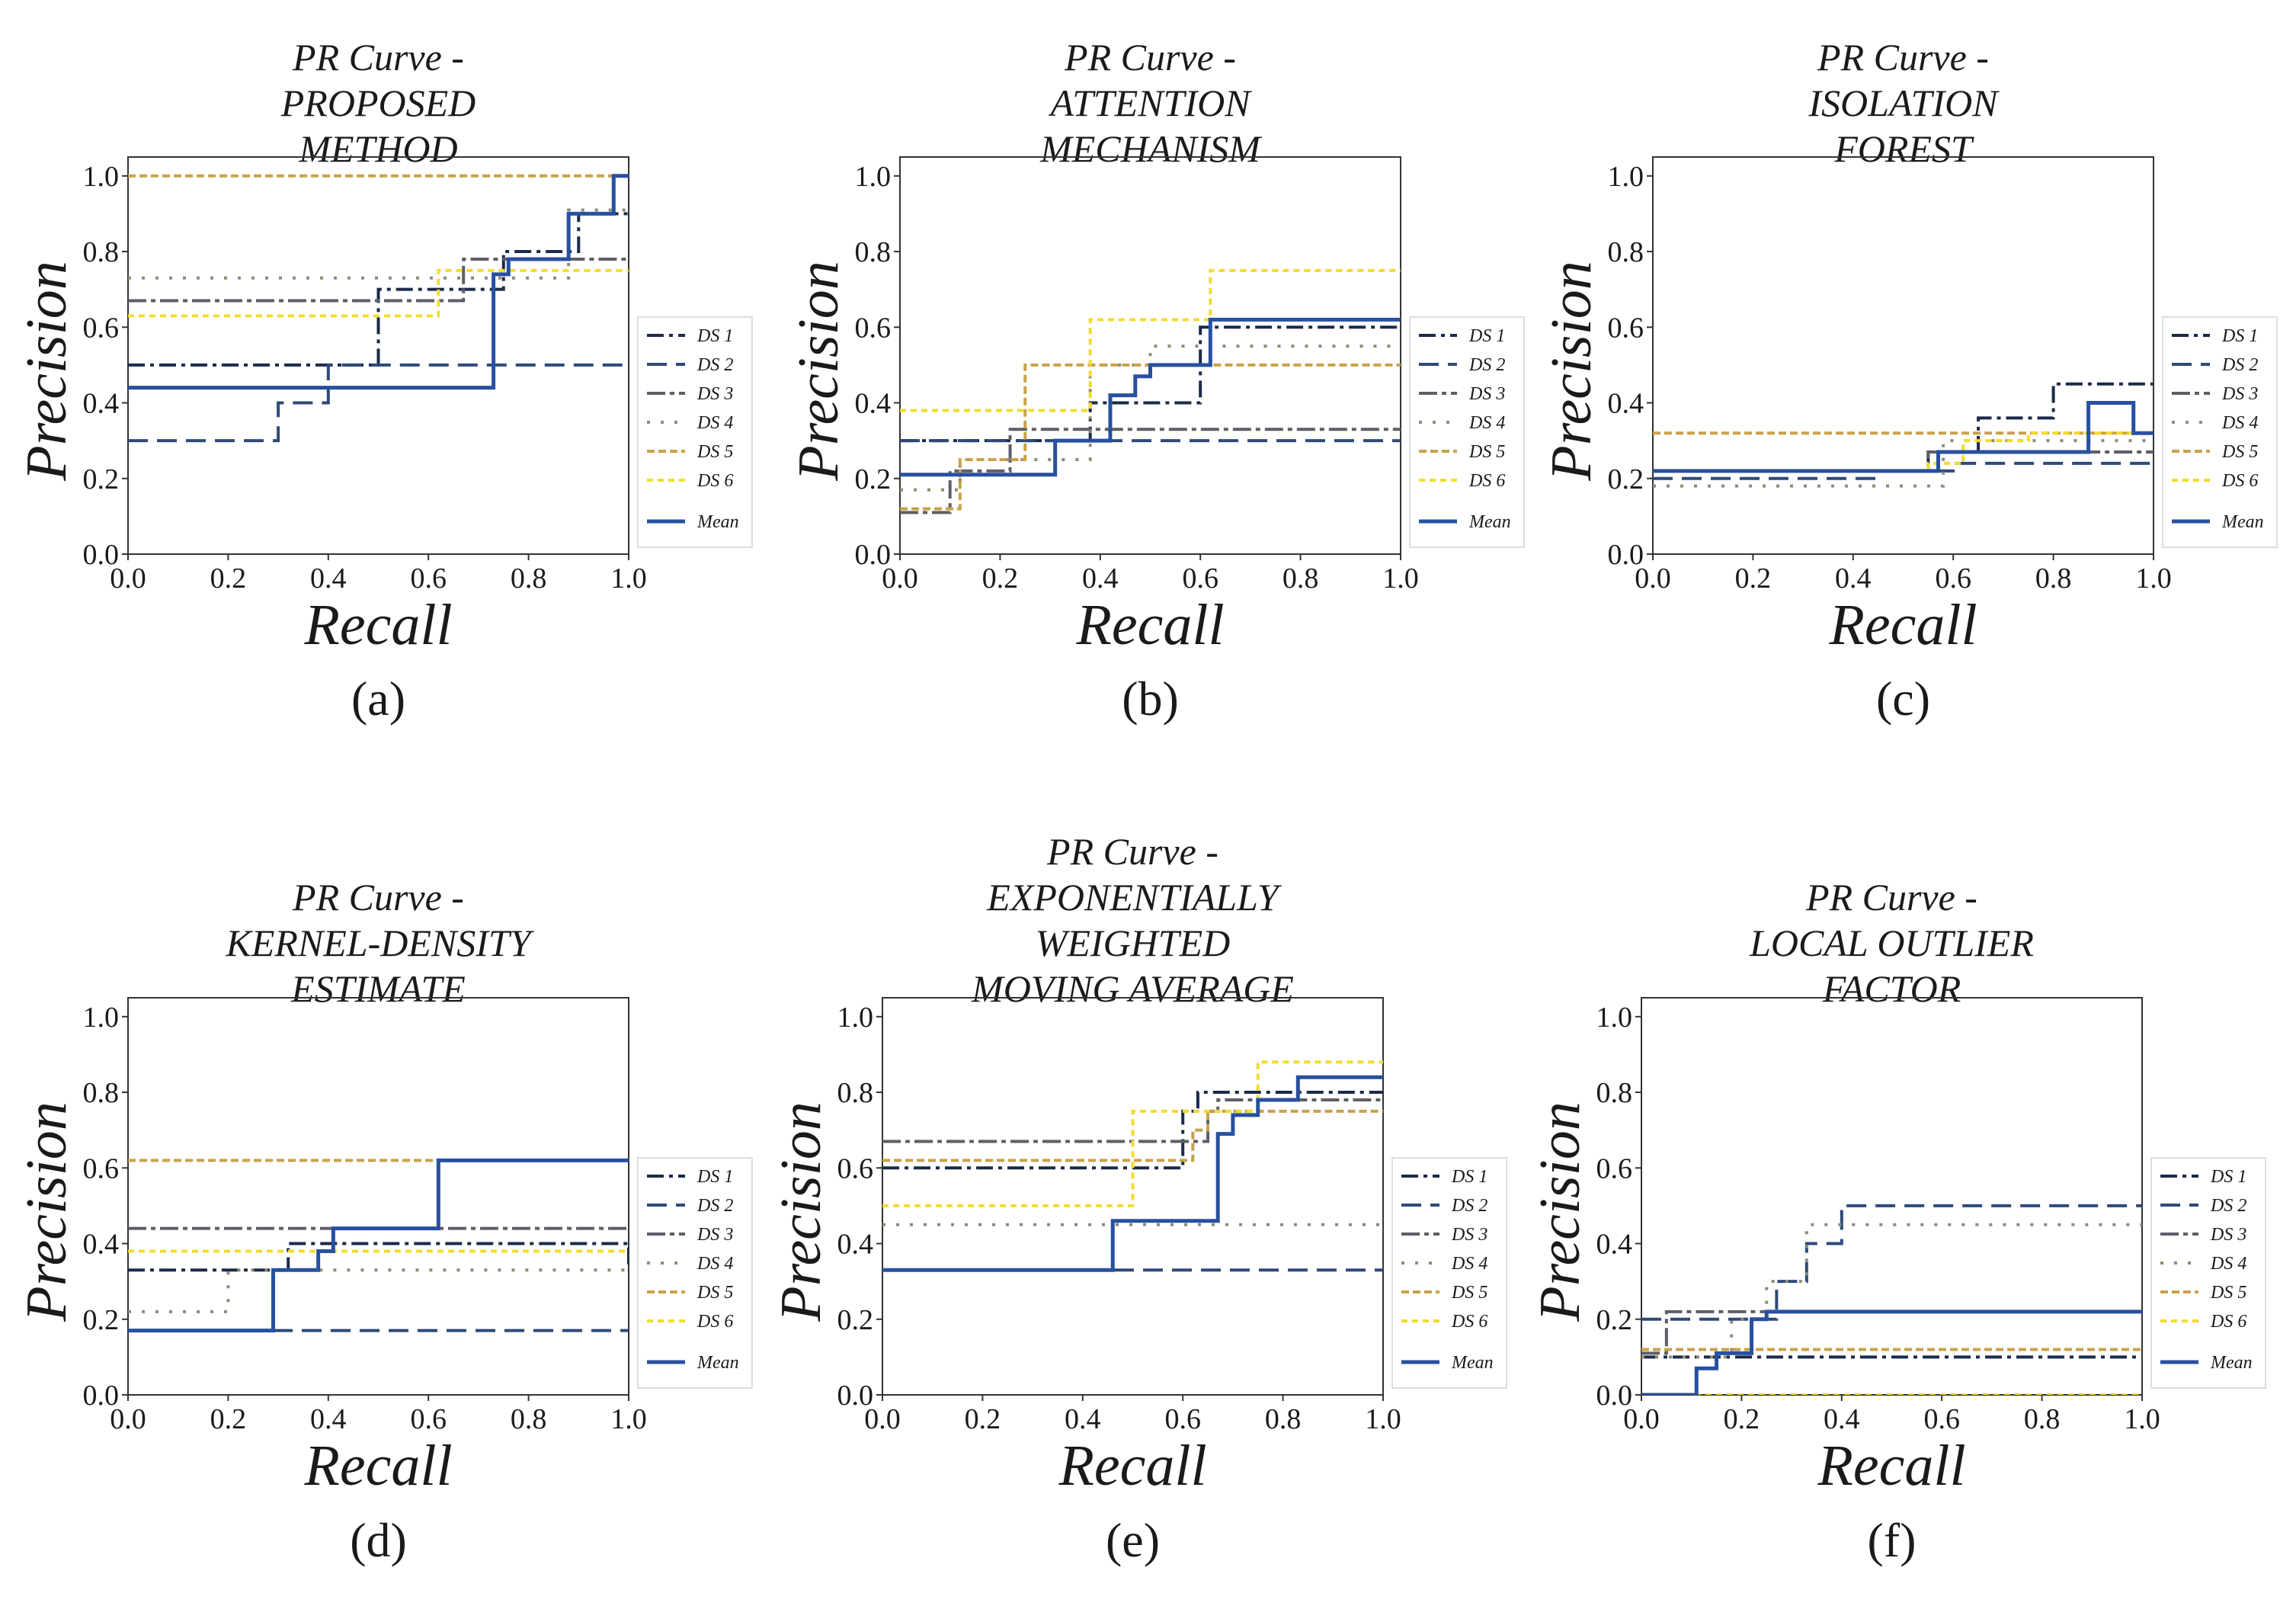  Describe the element at coordinates (1133, 943) in the screenshot. I see `chart-title-line: WEIGHTED` at that location.